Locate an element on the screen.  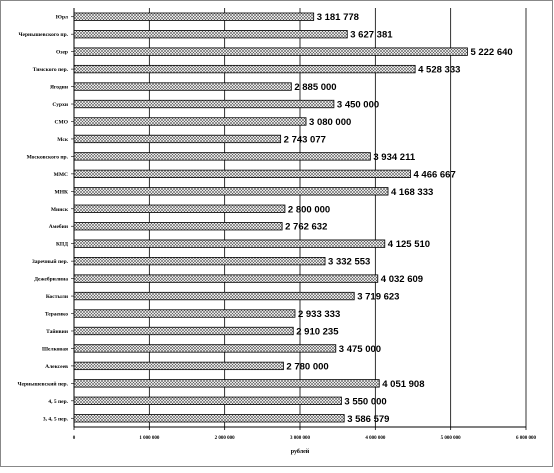
category-label: 4, 5 пер. is located at coordinates (58, 402).